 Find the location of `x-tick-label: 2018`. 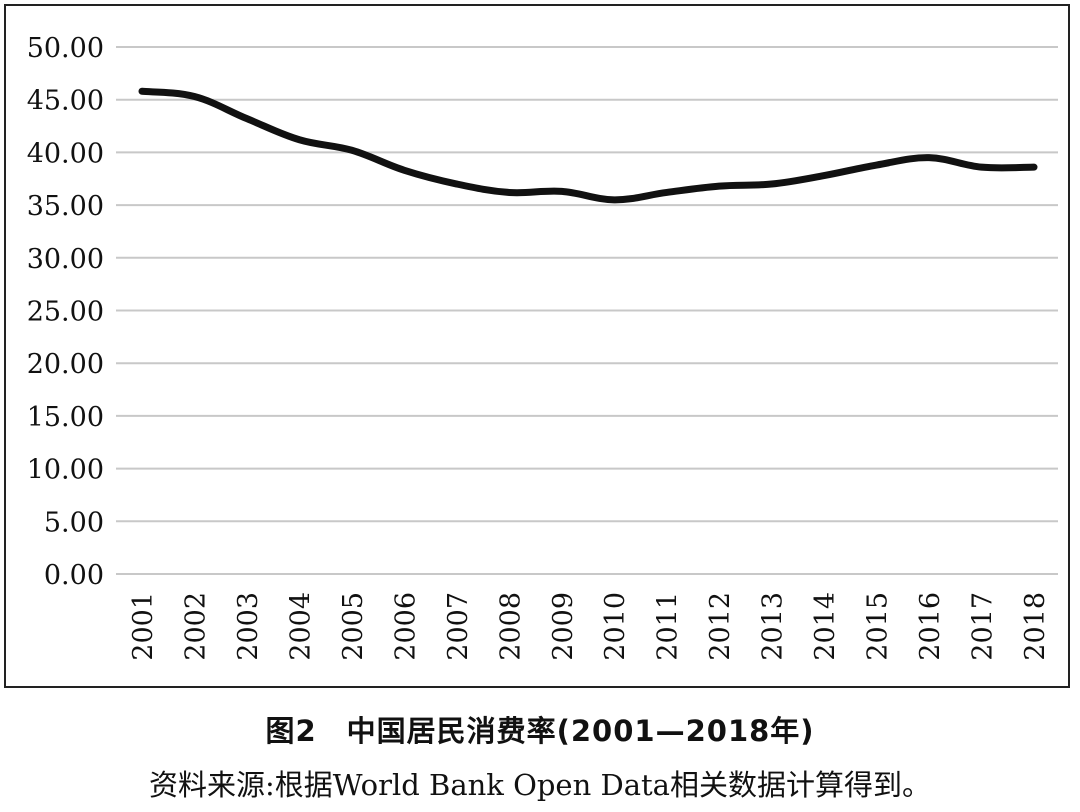

x-tick-label: 2018 is located at coordinates (1035, 626).